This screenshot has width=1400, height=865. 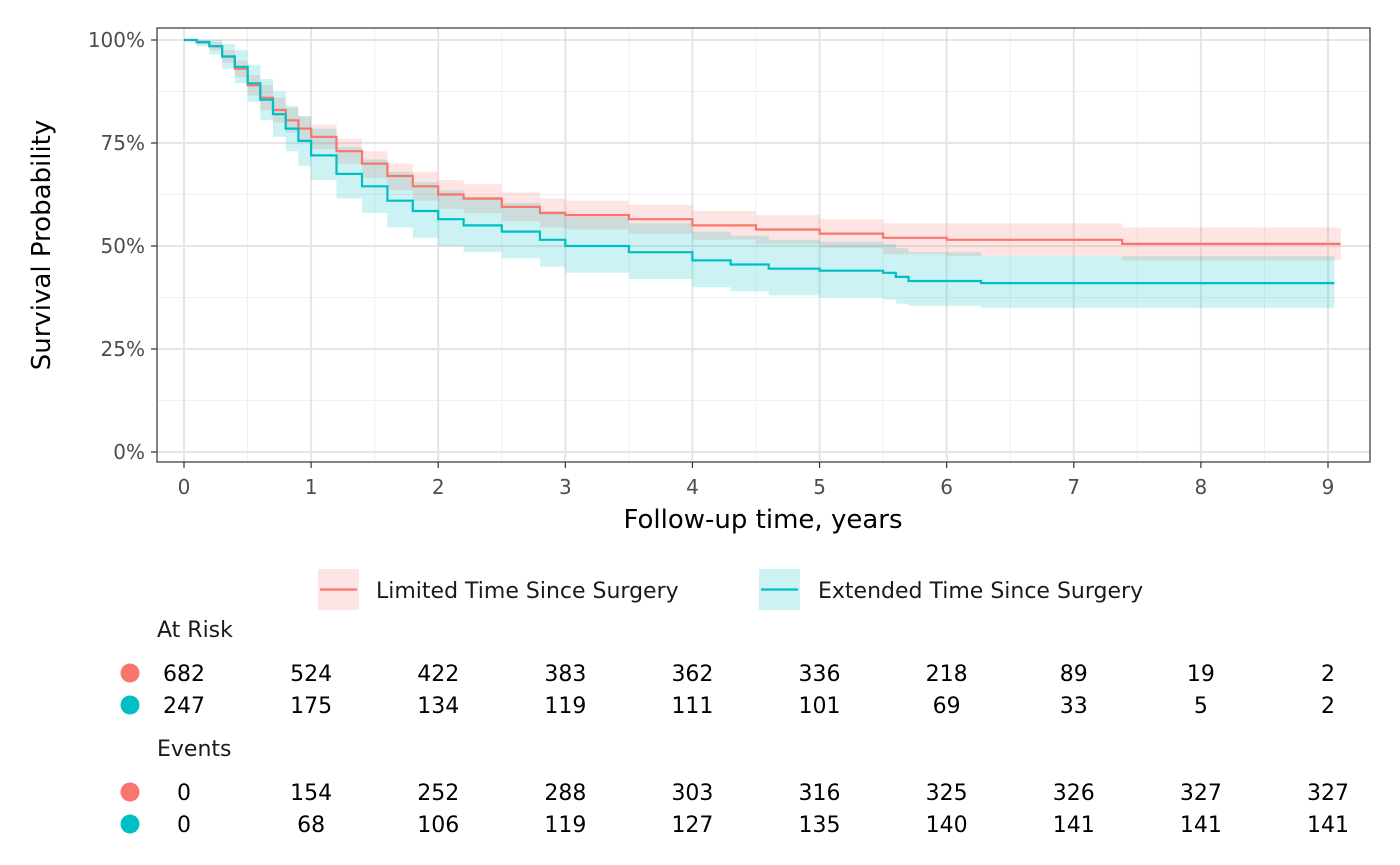 I want to click on x-tick-label: 8, so click(x=1201, y=487).